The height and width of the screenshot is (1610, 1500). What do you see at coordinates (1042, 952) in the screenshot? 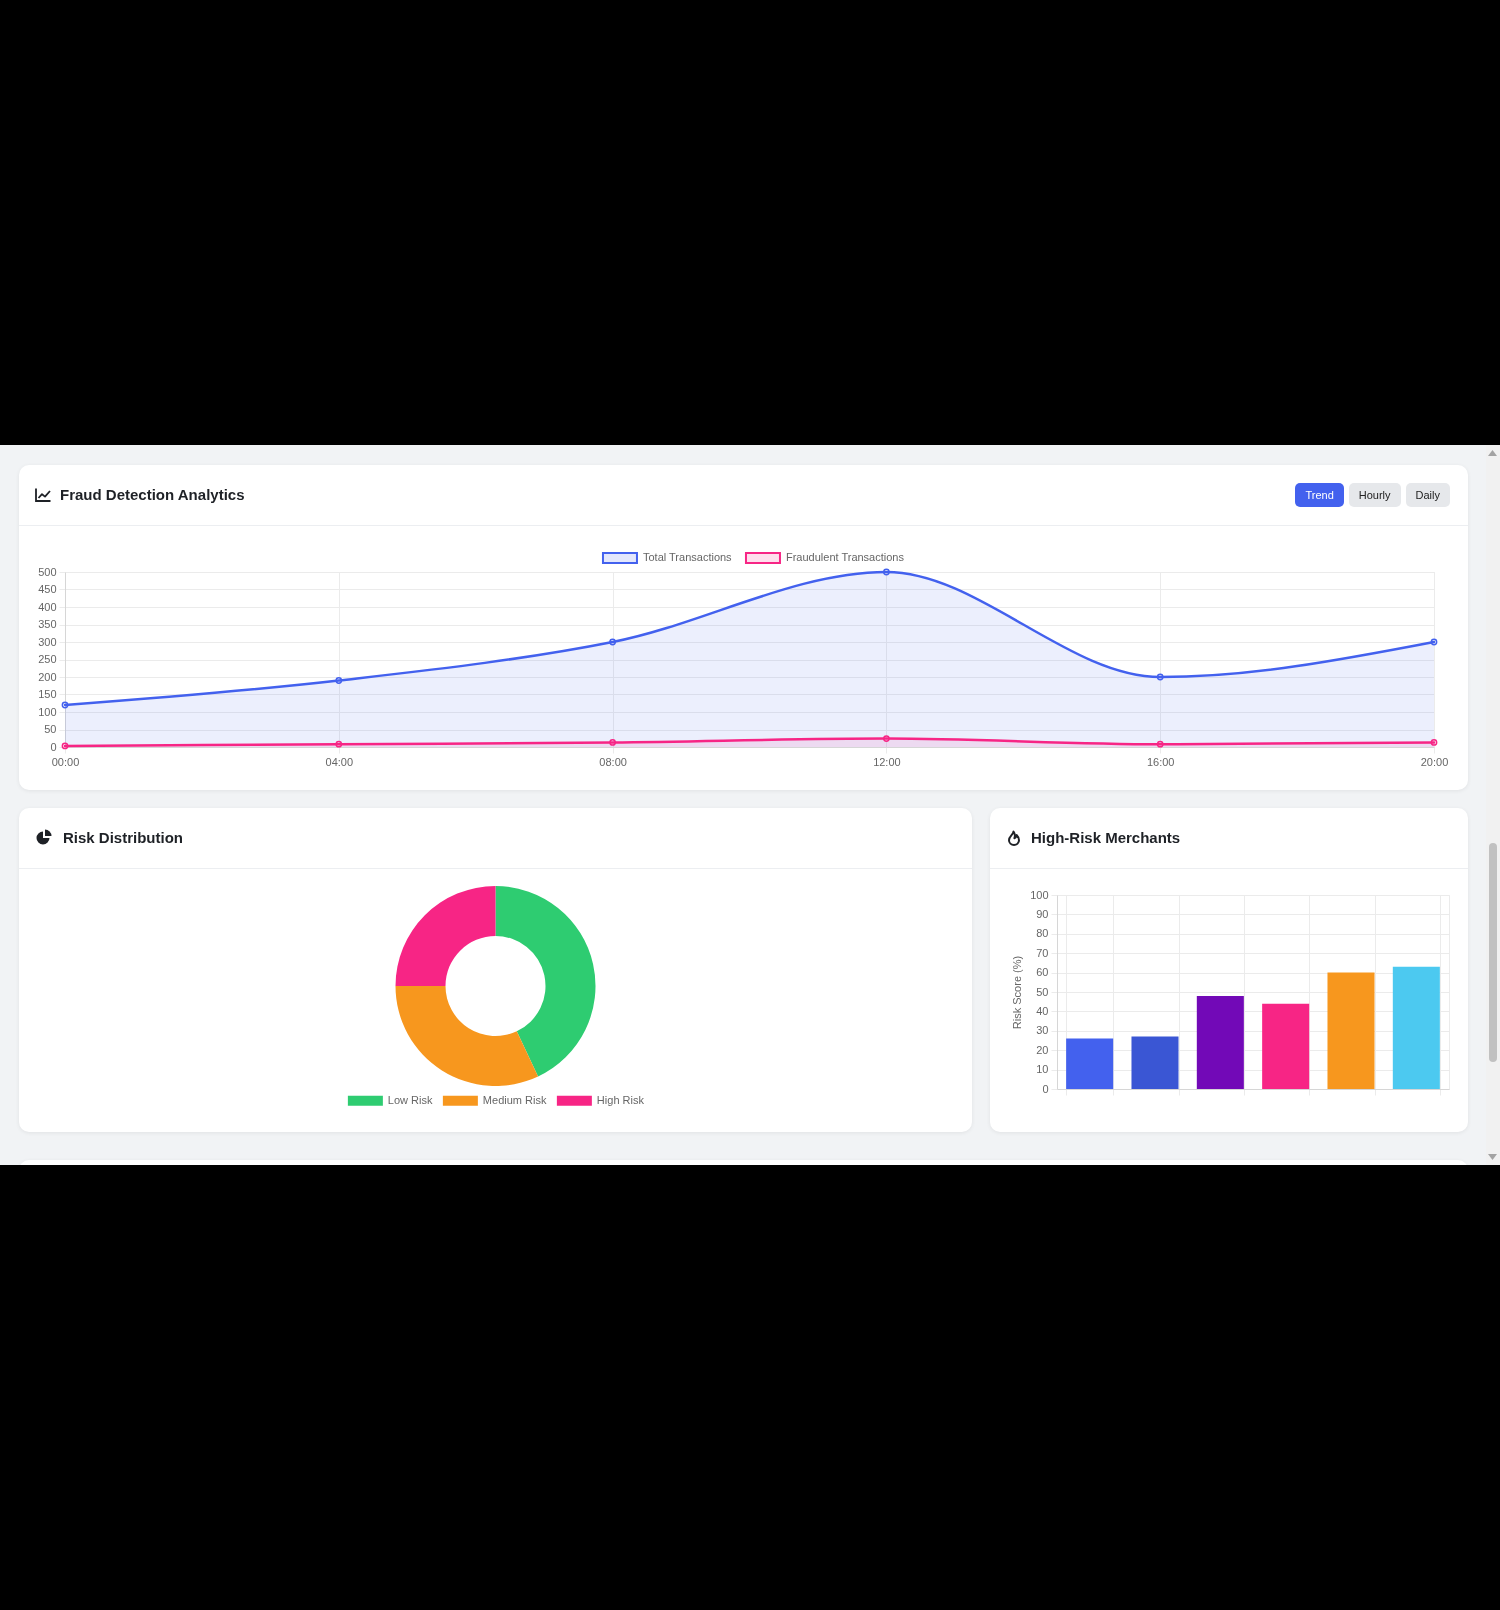
I see `y-tick-label: 70` at bounding box center [1042, 952].